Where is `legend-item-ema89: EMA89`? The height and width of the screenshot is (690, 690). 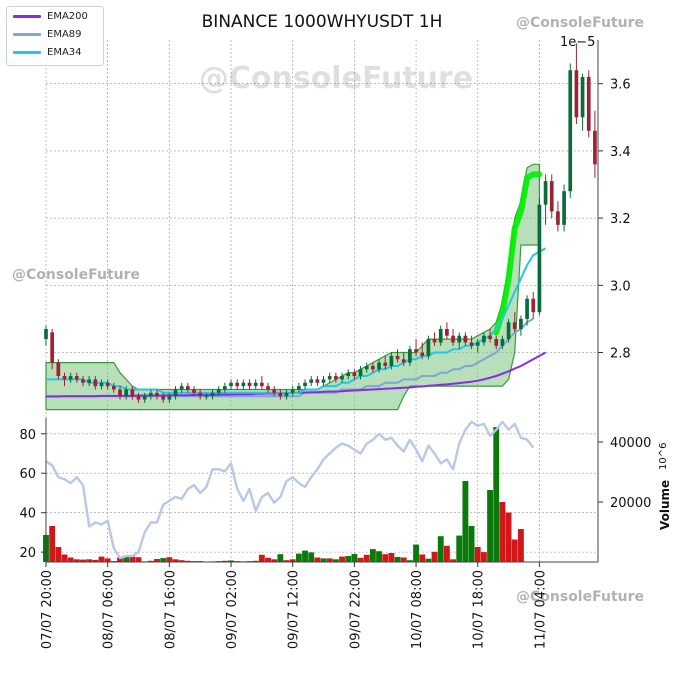
legend-item-ema89: EMA89 is located at coordinates (47, 36).